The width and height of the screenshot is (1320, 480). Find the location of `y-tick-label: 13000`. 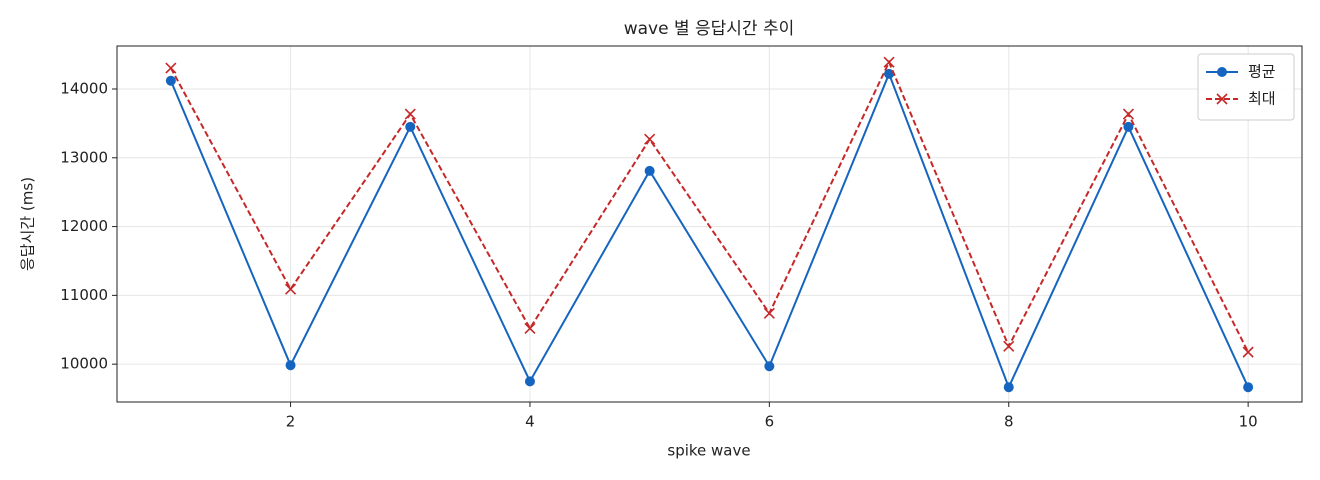

y-tick-label: 13000 is located at coordinates (84, 157).